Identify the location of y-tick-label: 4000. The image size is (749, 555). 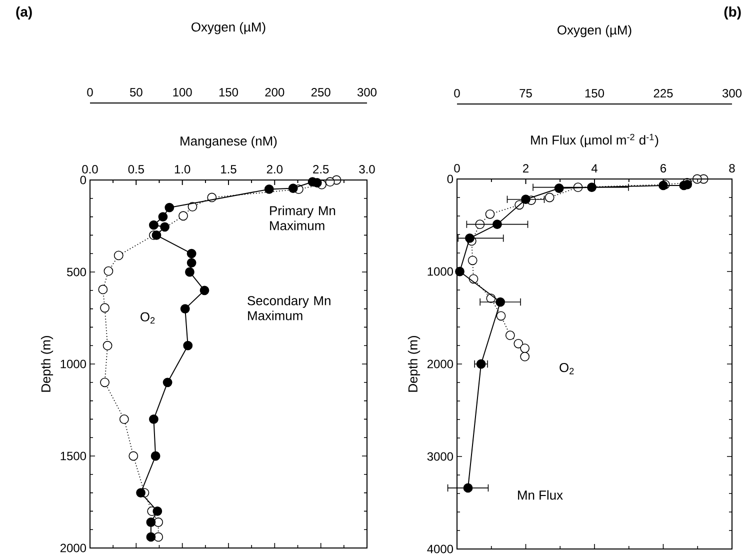
(440, 549).